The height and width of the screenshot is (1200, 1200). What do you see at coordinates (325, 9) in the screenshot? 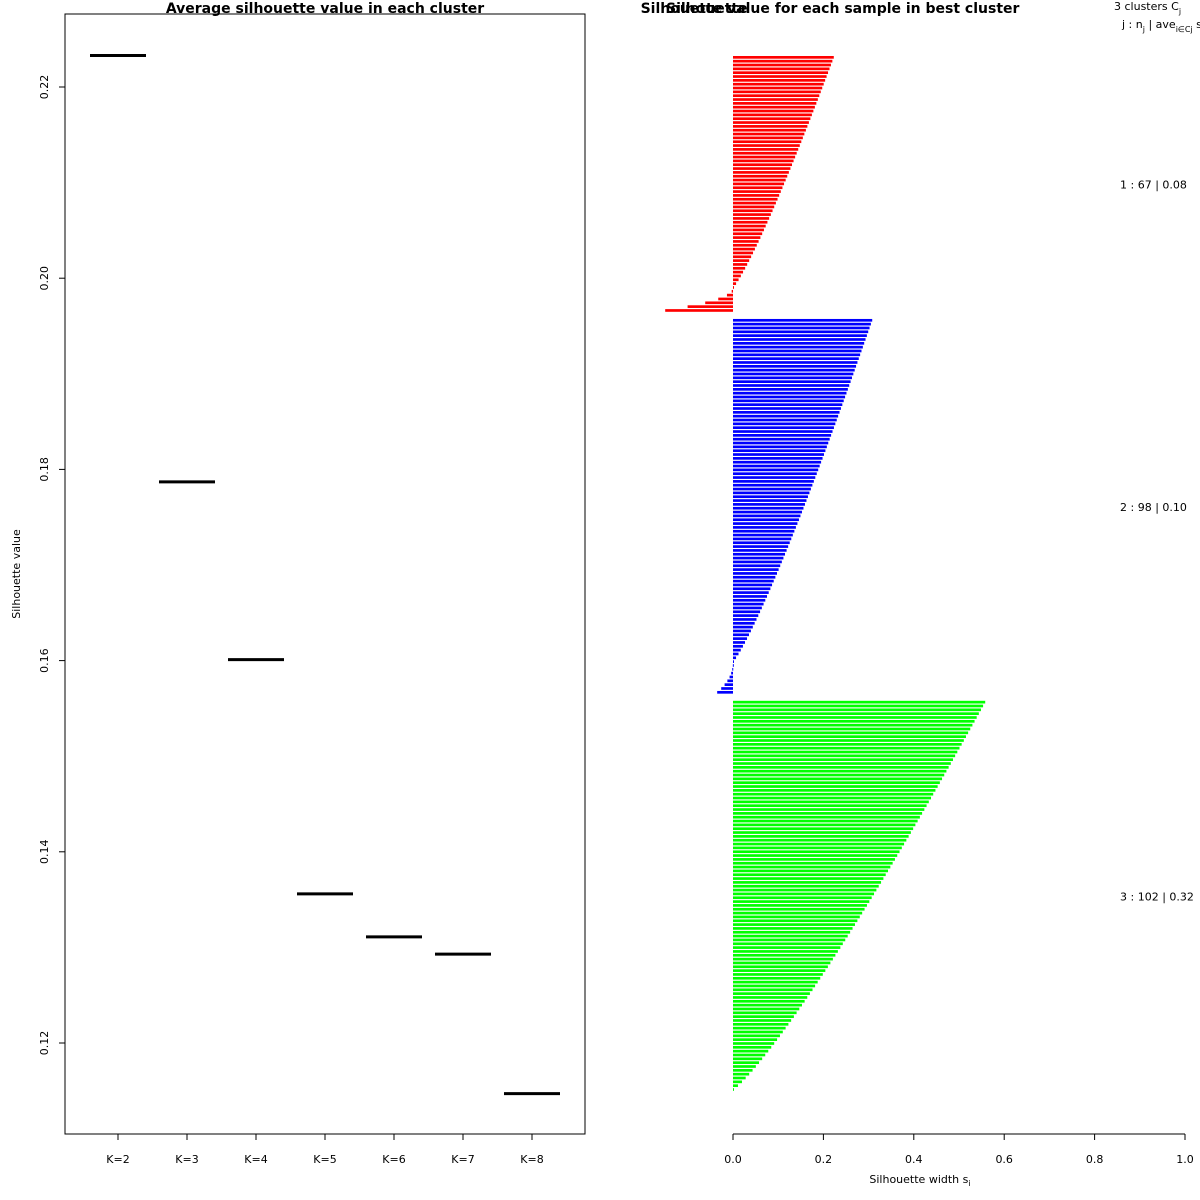
I see `left-chart-title: Average silhouette value in each cluster` at bounding box center [325, 9].